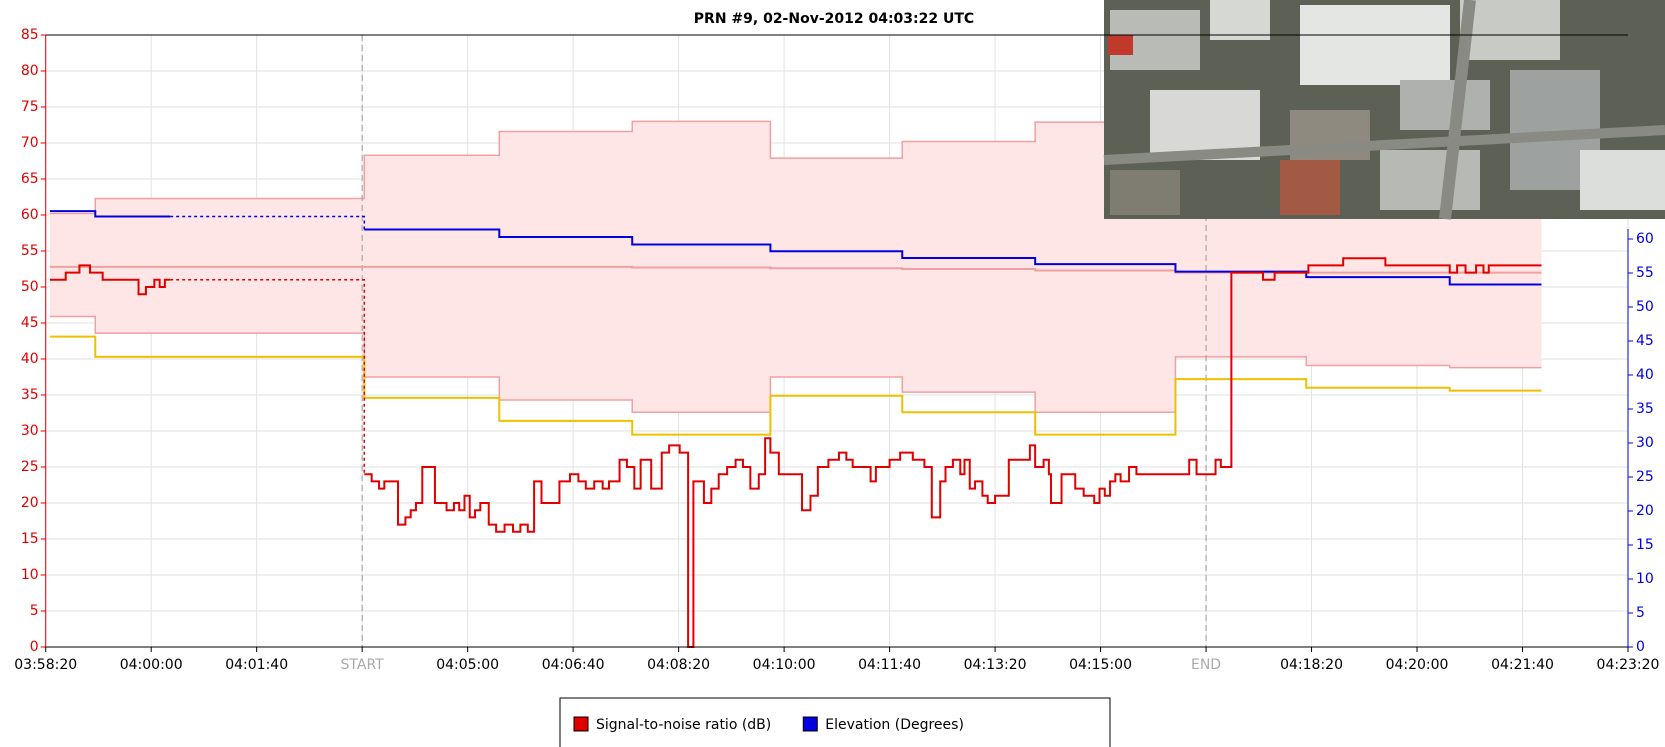 The height and width of the screenshot is (747, 1665). I want to click on y-tick-label: 55, so click(30, 251).